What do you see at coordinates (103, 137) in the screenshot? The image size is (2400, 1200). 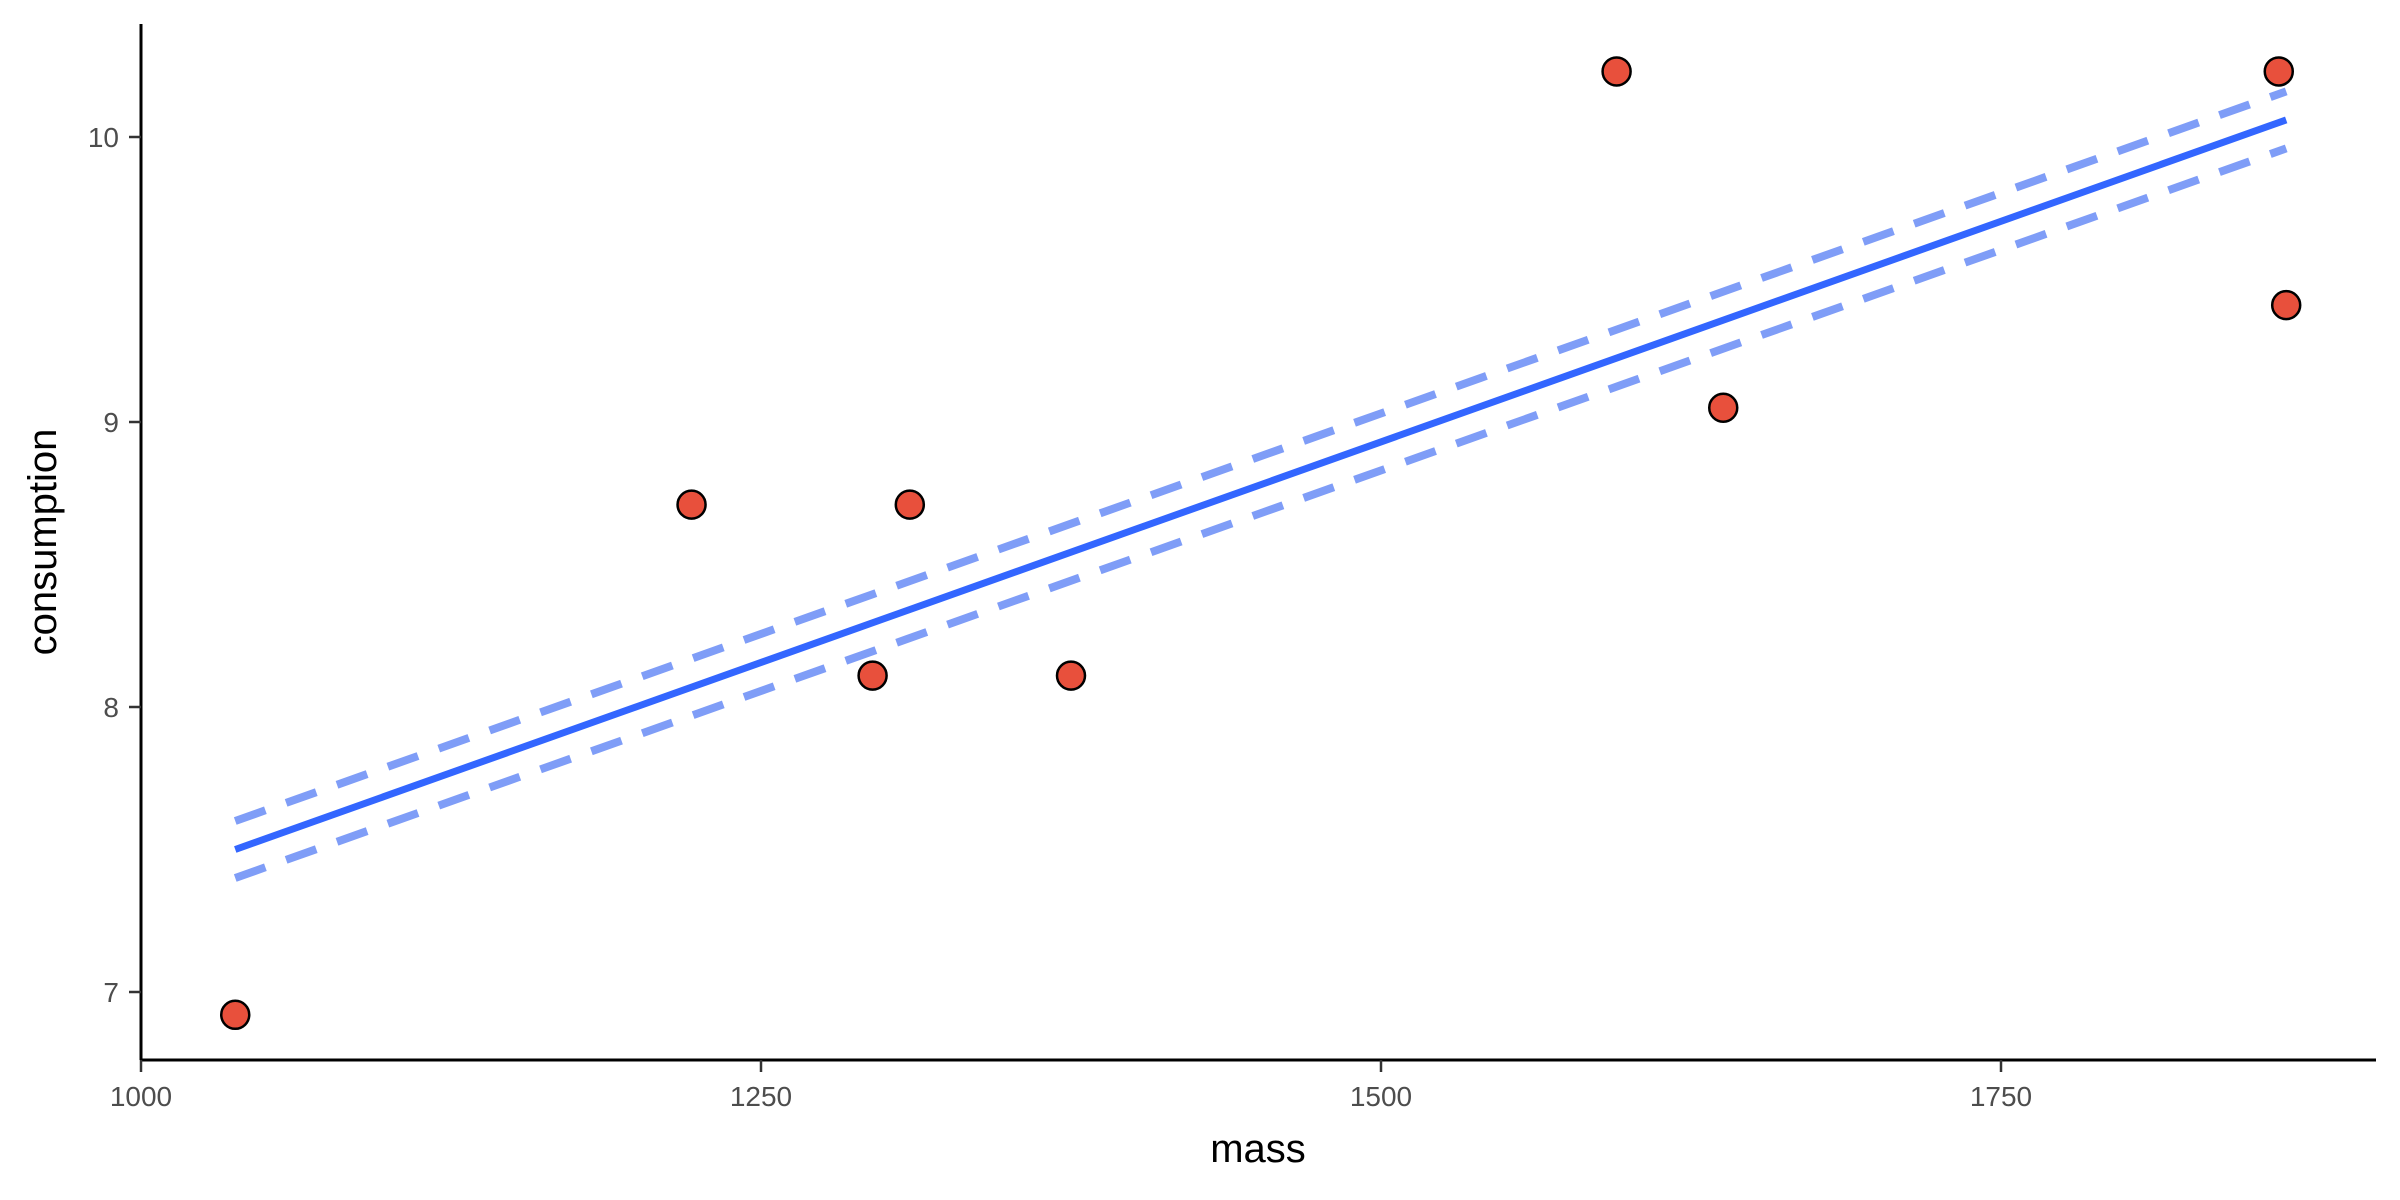 I see `y-tick-label: 10` at bounding box center [103, 137].